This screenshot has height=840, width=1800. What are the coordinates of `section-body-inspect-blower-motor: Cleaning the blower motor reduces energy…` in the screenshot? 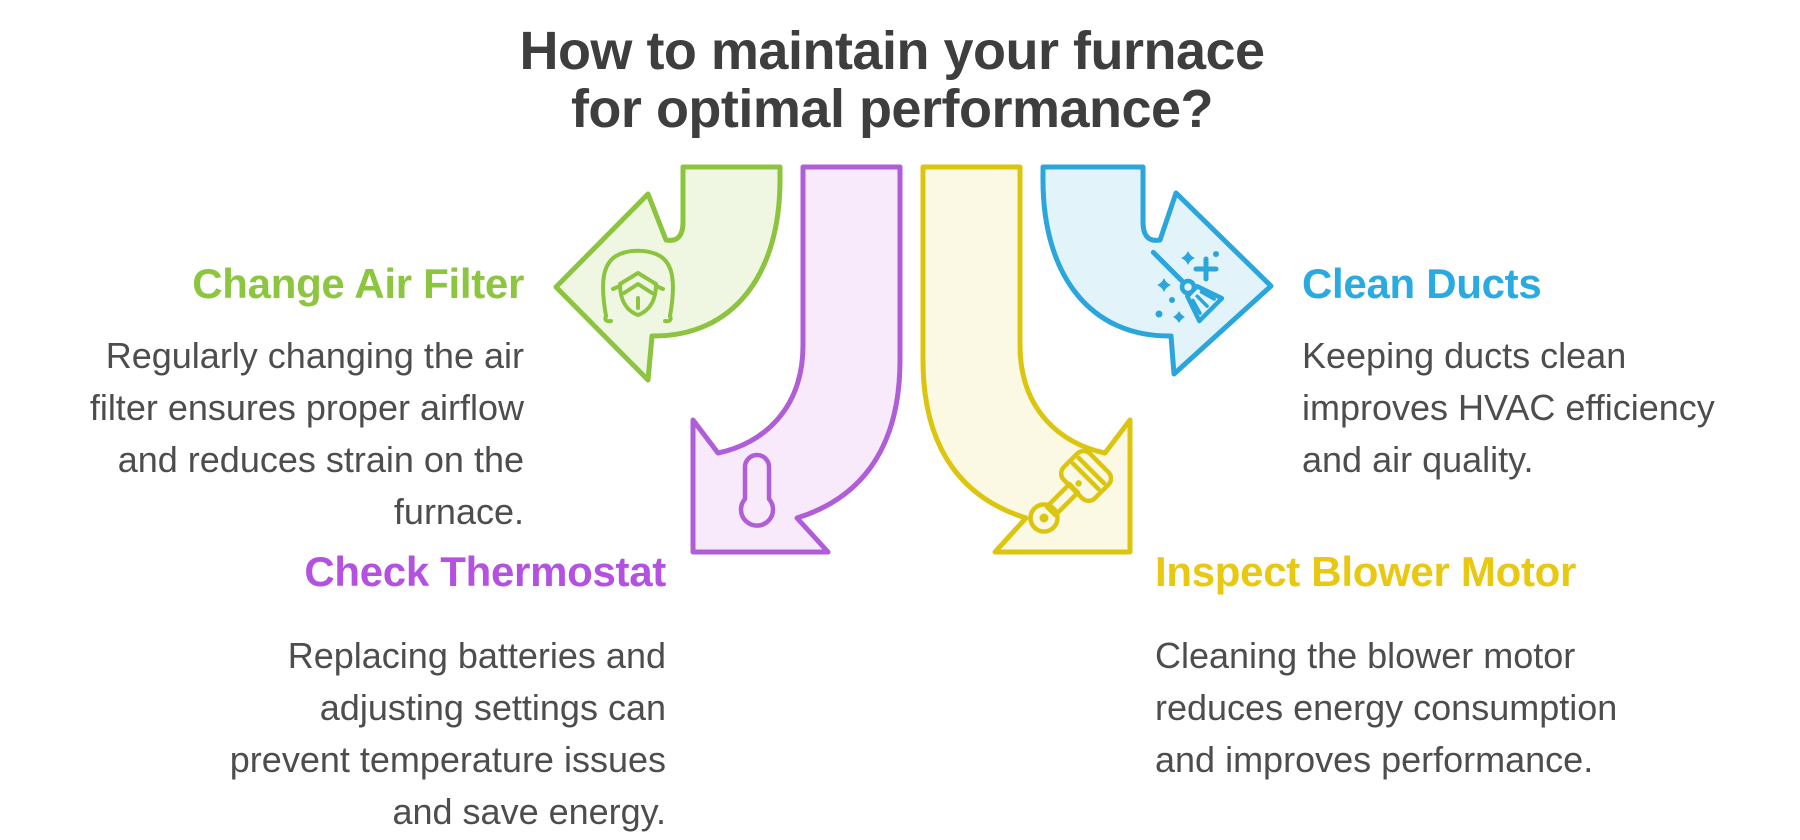 It's located at (1475, 708).